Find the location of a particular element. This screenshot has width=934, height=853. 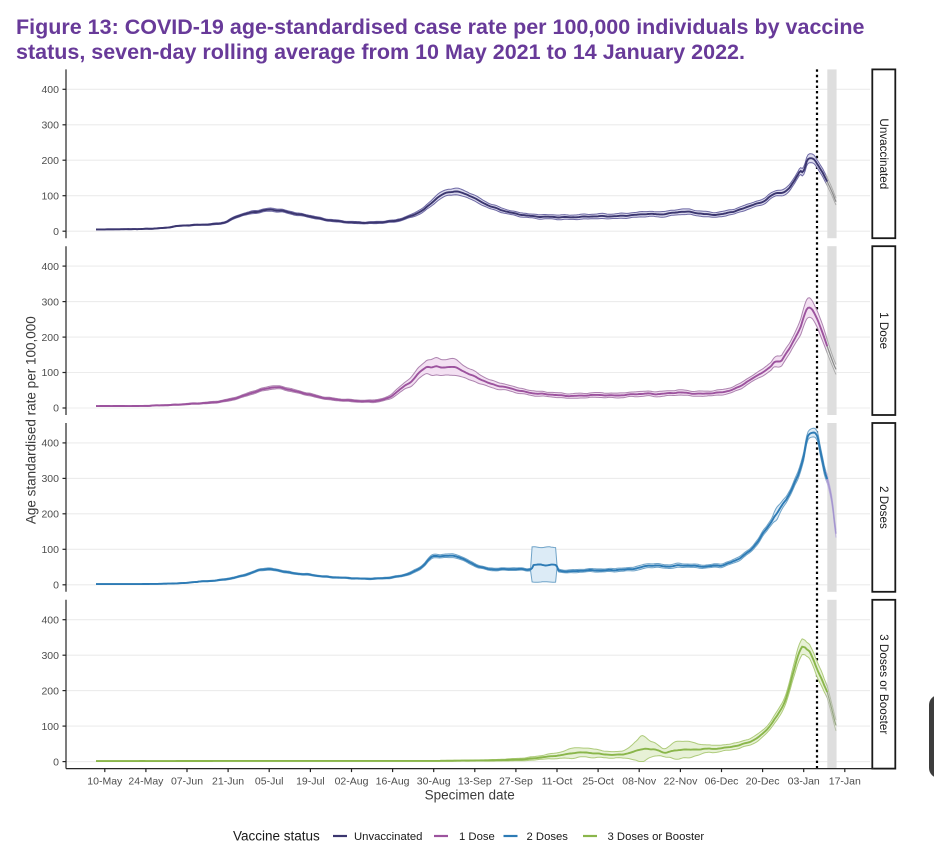

svg-text: 13-Sep is located at coordinates (475, 781).